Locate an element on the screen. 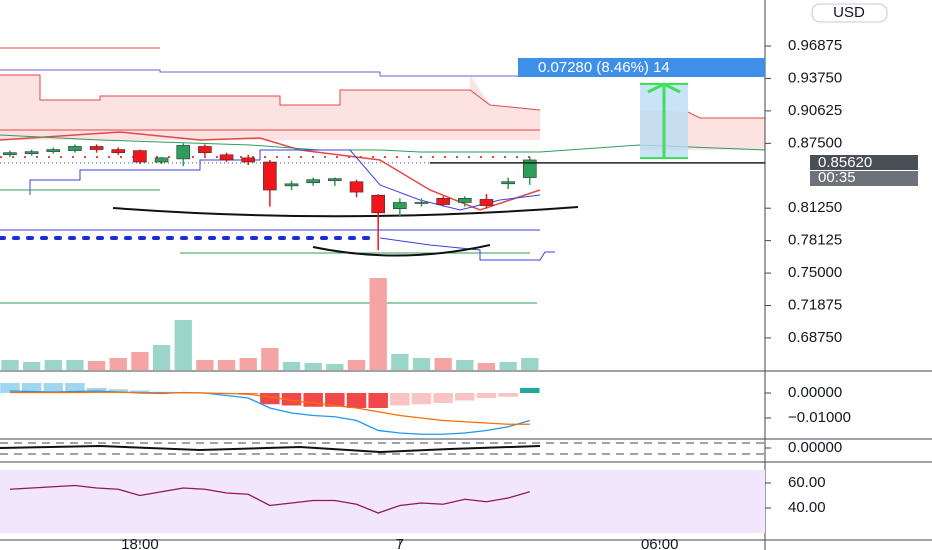 This screenshot has height=550, width=932. measure-label-box is located at coordinates (641, 67).